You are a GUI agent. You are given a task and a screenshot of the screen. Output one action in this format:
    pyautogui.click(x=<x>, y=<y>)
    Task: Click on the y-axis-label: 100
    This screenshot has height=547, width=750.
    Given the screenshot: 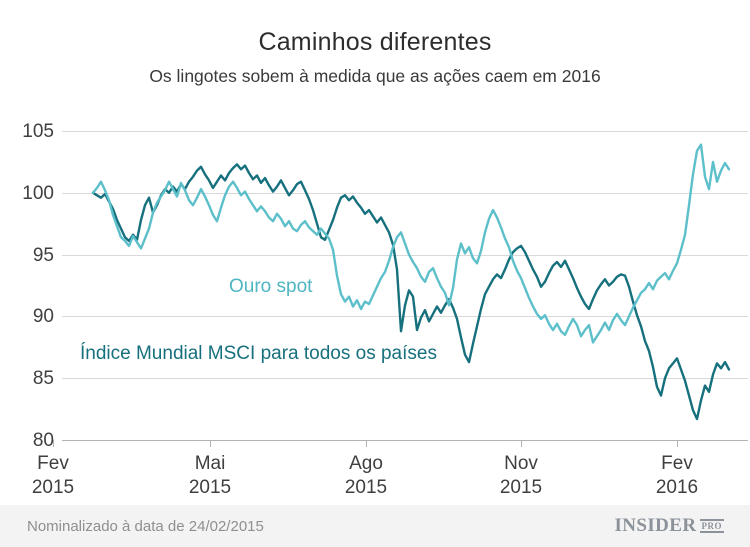 What is the action you would take?
    pyautogui.click(x=38, y=193)
    